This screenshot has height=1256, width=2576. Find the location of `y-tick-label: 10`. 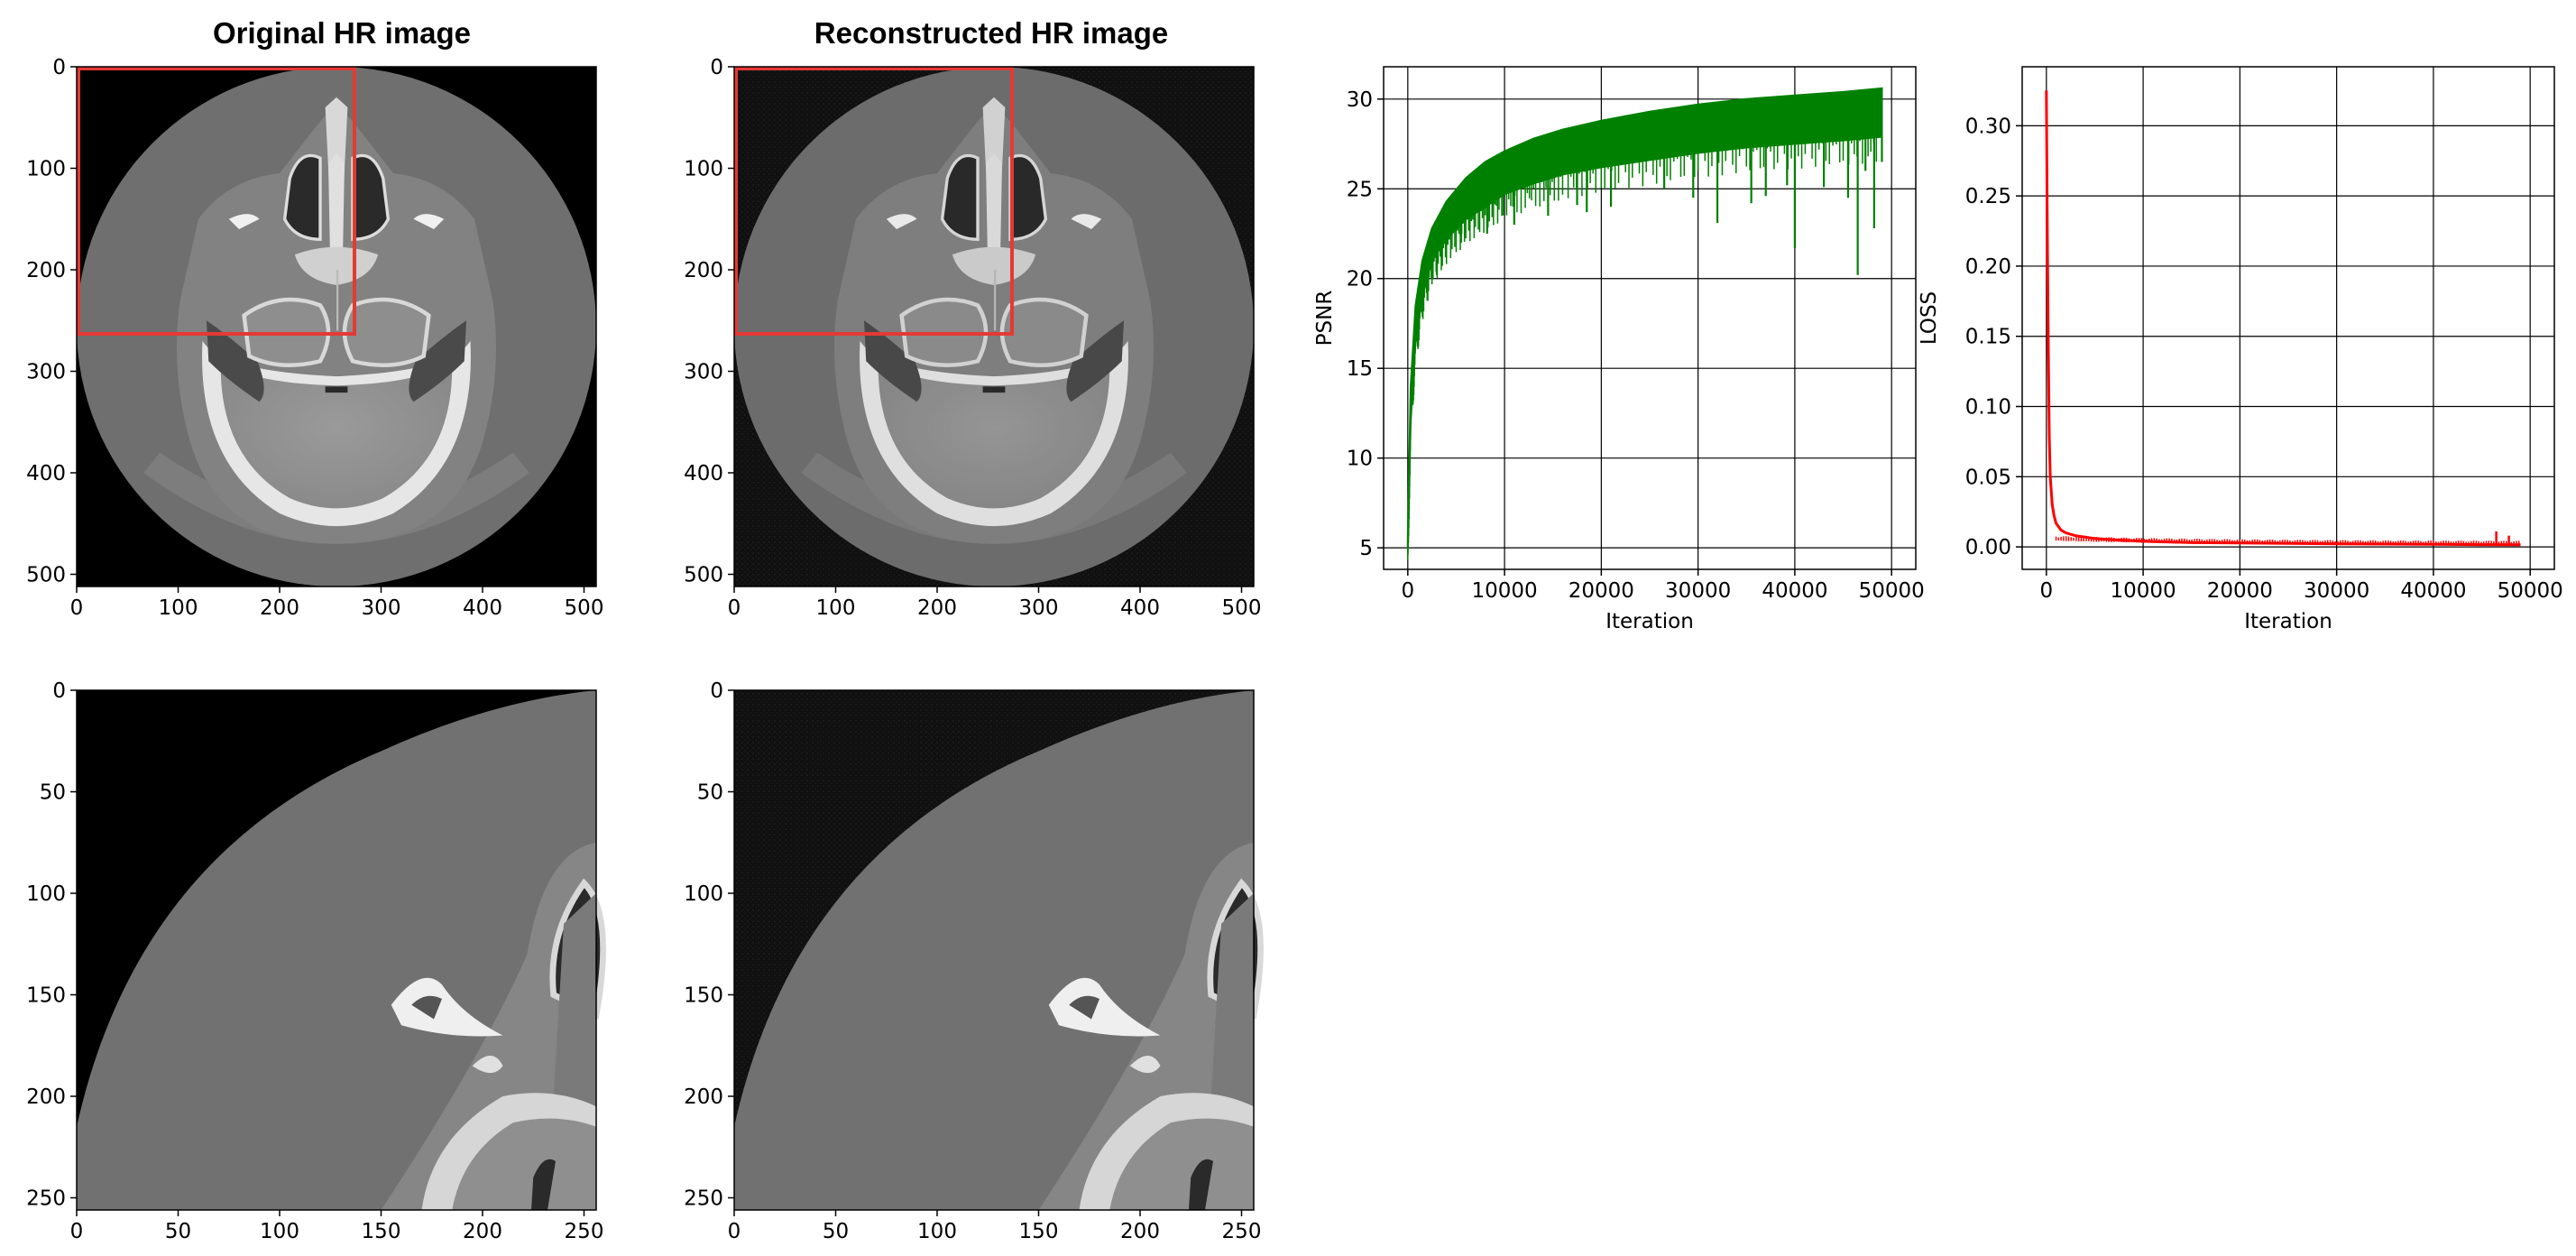

y-tick-label: 10 is located at coordinates (1360, 459).